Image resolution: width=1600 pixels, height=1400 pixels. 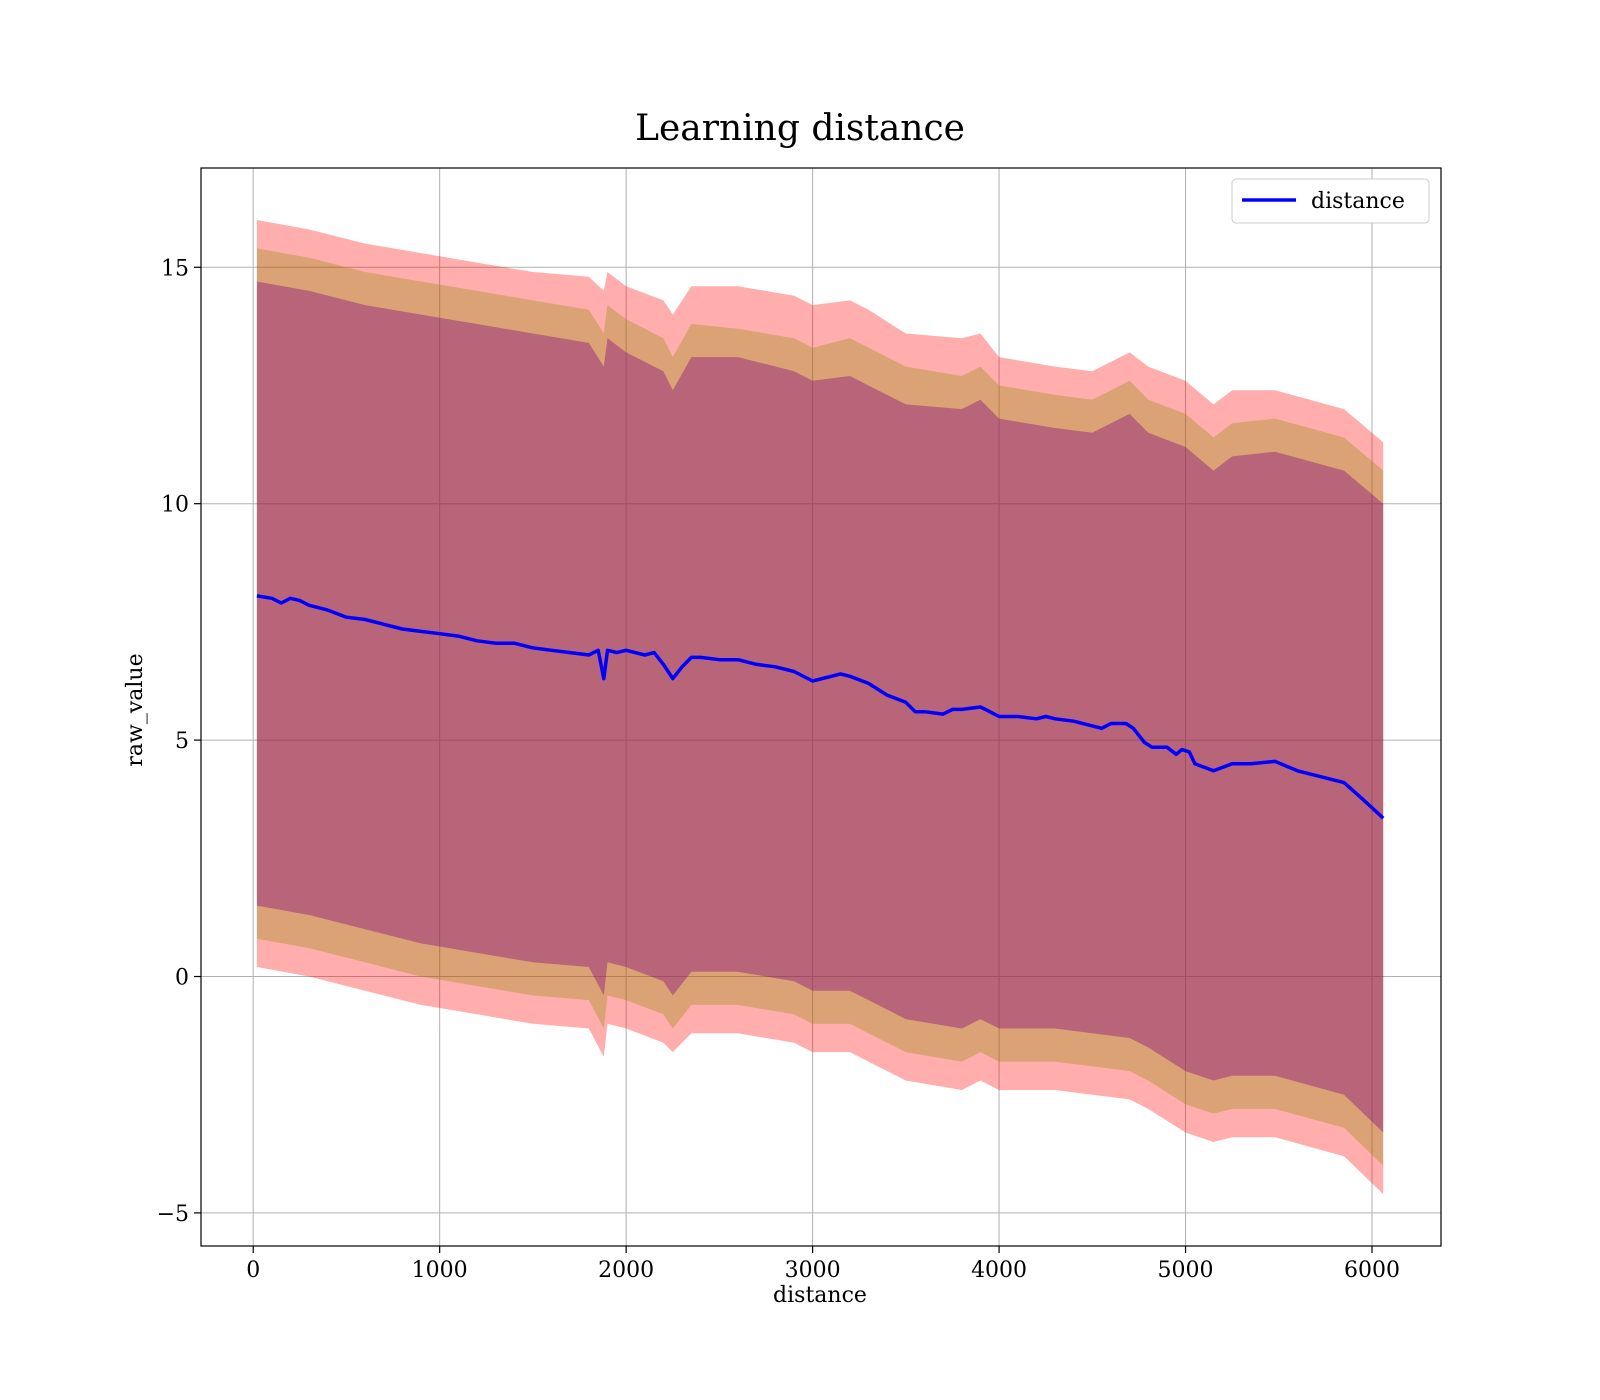 I want to click on y-tick-label: 15, so click(x=175, y=268).